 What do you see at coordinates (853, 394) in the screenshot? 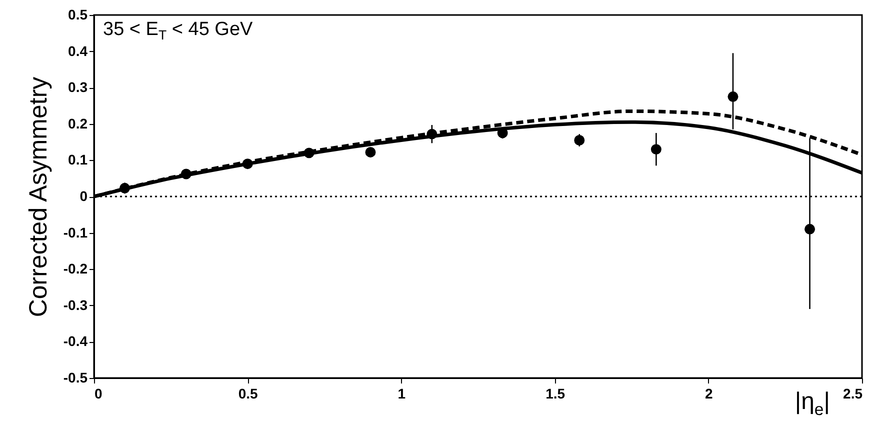
I see `x-tick-label: 2.5` at bounding box center [853, 394].